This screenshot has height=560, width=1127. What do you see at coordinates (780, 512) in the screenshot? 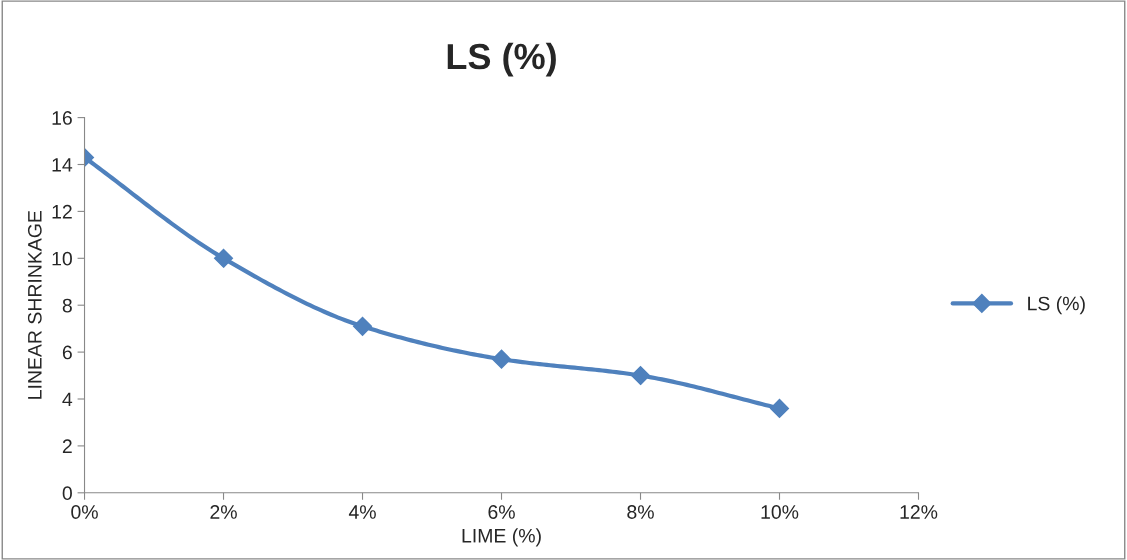
I see `x-tick-label: 10%` at bounding box center [780, 512].